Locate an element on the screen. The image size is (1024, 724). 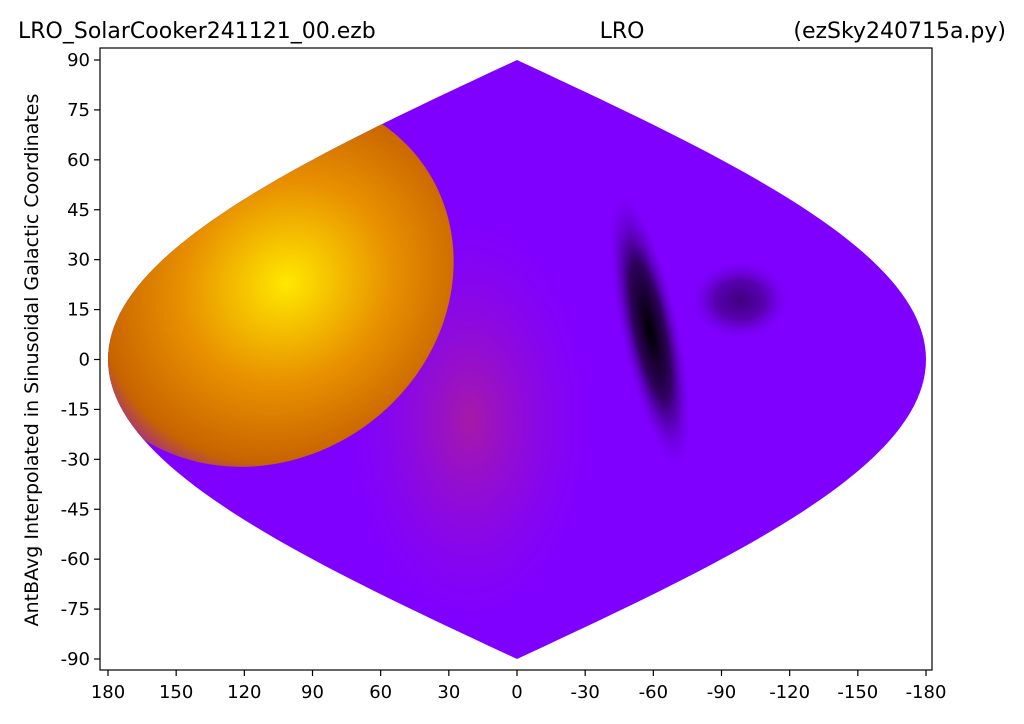
y-tick-label: 45 is located at coordinates (78, 210).